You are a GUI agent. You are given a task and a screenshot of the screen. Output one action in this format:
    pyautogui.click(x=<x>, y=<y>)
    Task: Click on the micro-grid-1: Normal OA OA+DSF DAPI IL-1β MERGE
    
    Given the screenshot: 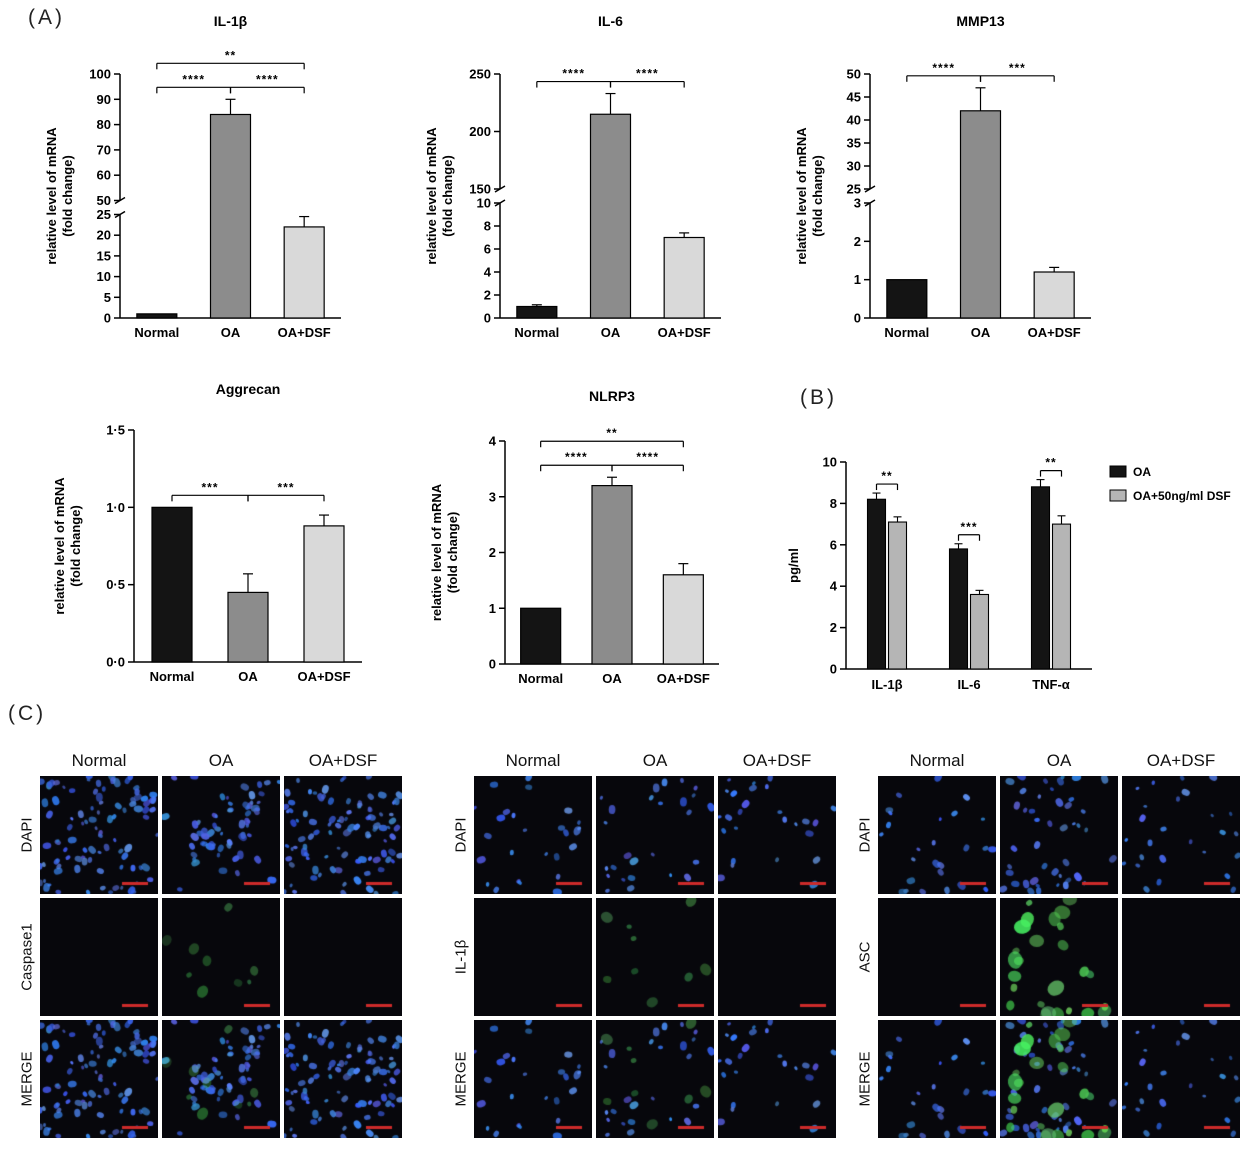 What is the action you would take?
    pyautogui.click(x=644, y=942)
    